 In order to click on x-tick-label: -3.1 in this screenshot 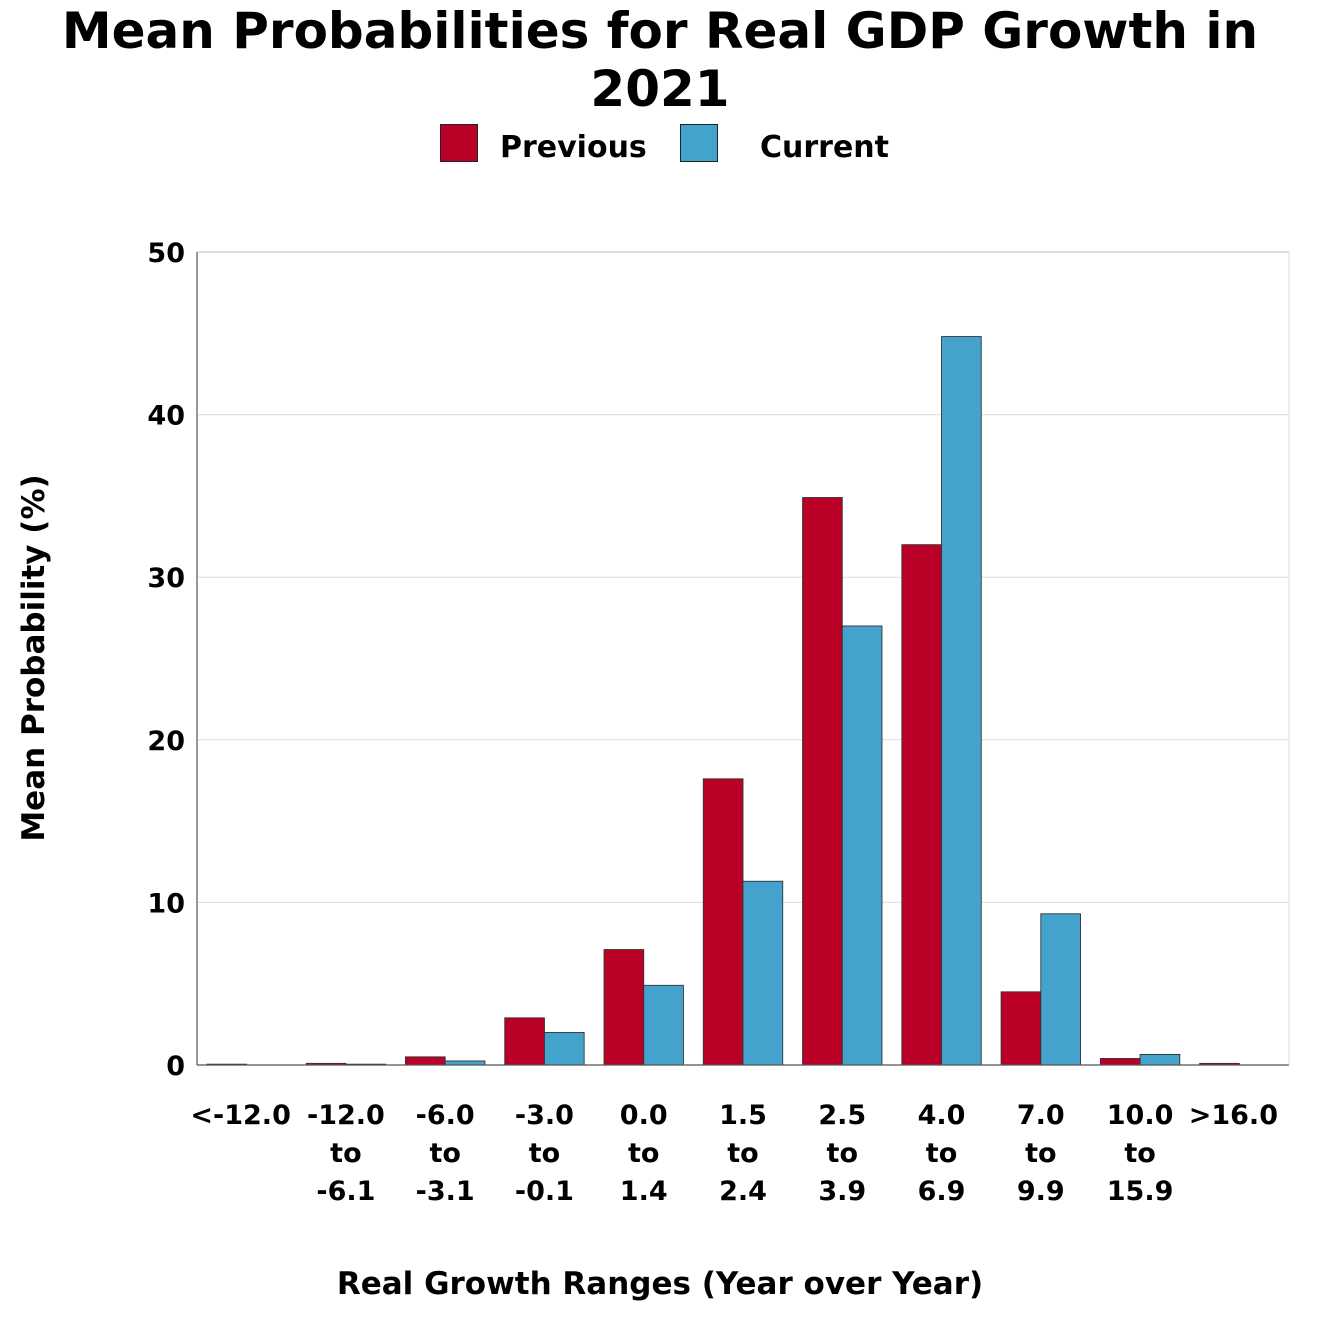, I will do `click(445, 1191)`.